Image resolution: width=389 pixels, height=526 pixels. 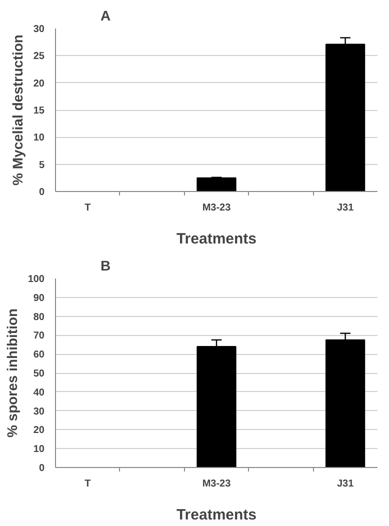 I want to click on y-tick-label: 100, so click(x=36, y=279).